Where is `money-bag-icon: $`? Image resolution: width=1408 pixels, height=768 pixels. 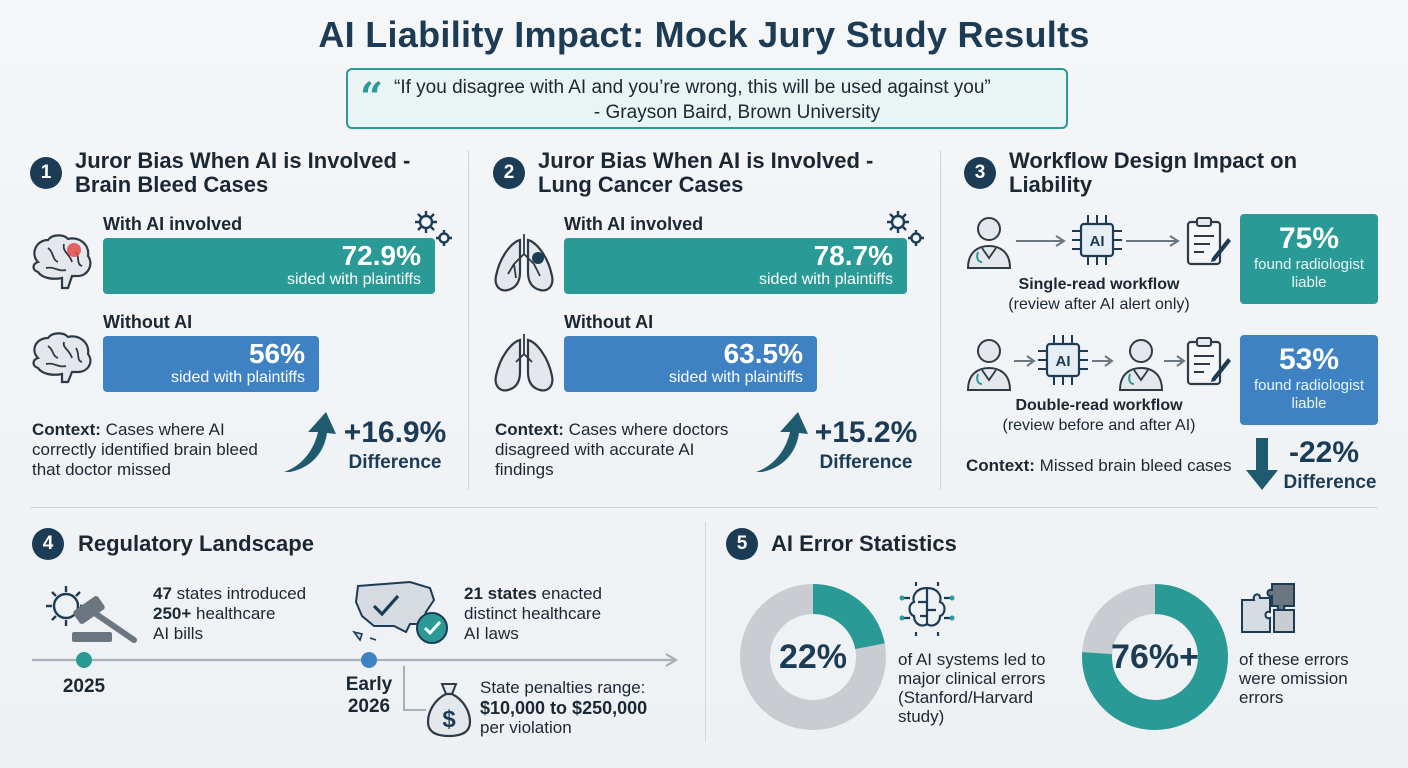 money-bag-icon: $ is located at coordinates (449, 710).